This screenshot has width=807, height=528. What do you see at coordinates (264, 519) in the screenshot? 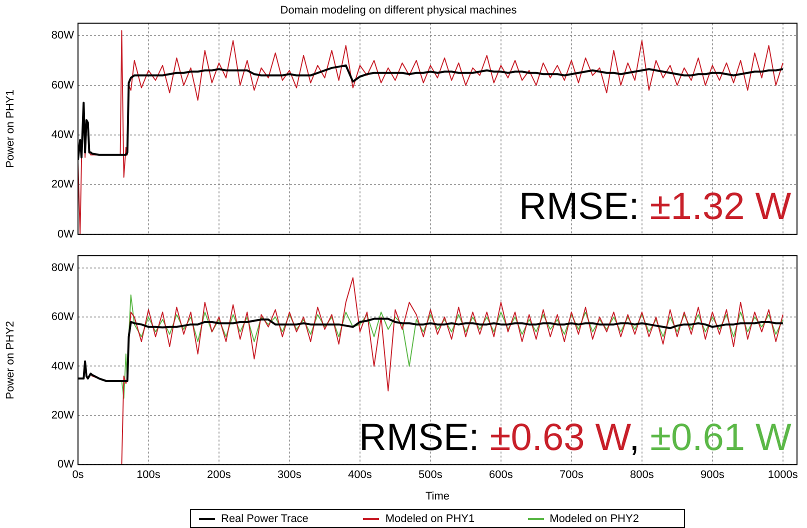
I see `legend-label: Real Power Trace` at bounding box center [264, 519].